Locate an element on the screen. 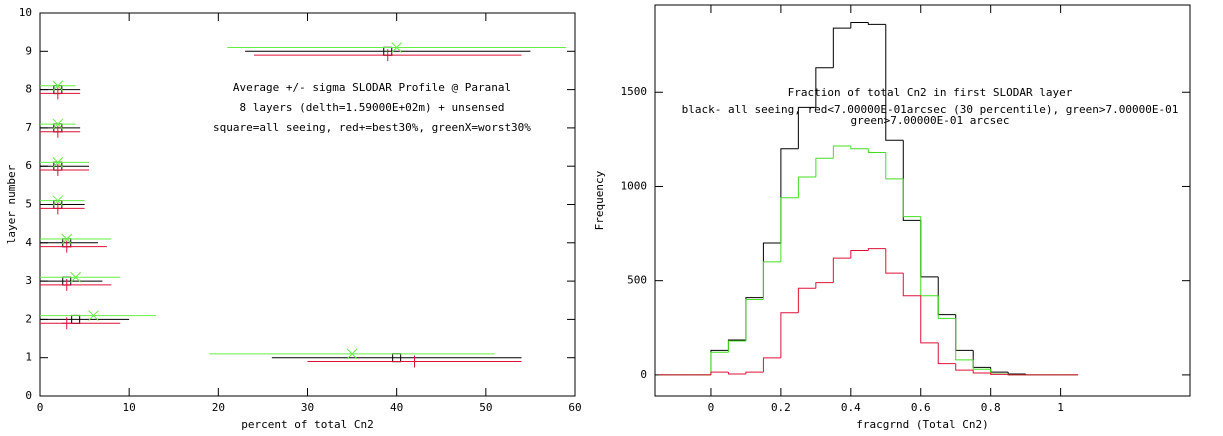 The height and width of the screenshot is (436, 1223). y-tick-label: 4 is located at coordinates (28, 242).